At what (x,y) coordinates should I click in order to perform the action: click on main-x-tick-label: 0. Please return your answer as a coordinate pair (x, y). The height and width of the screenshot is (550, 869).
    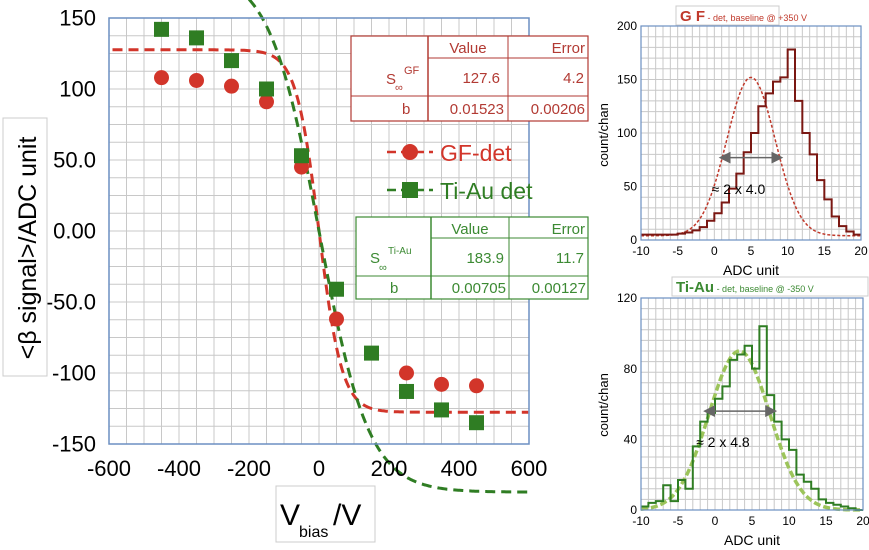
    Looking at the image, I should click on (319, 468).